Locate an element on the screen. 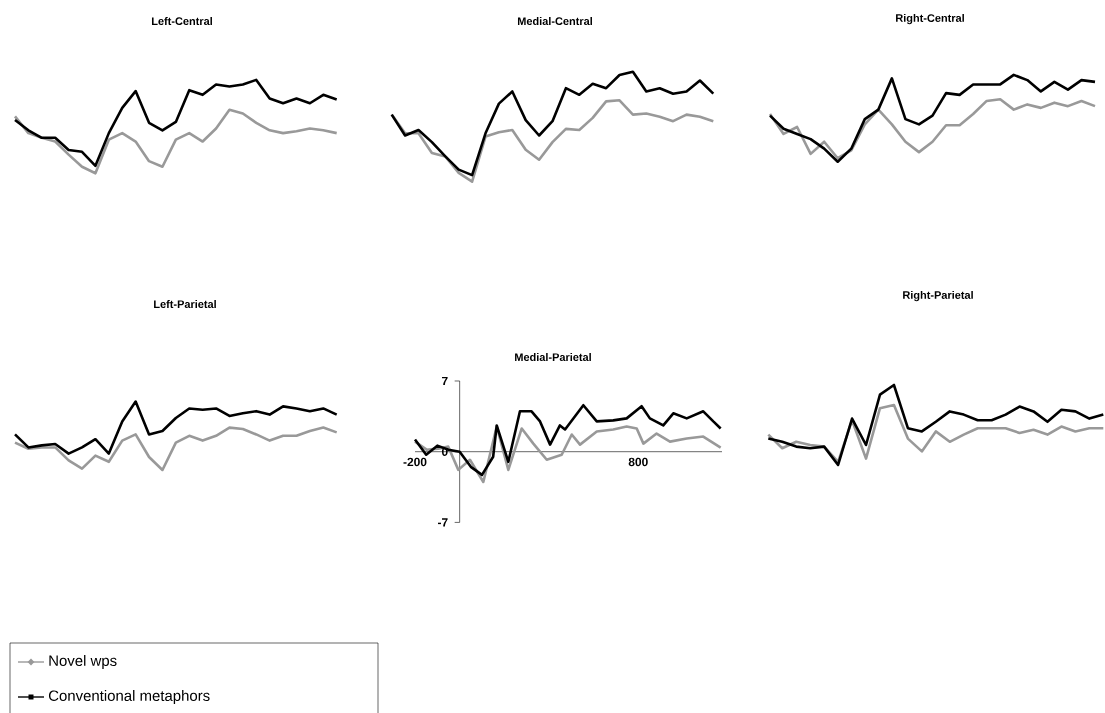  legend-label: Novel wps is located at coordinates (83, 662).